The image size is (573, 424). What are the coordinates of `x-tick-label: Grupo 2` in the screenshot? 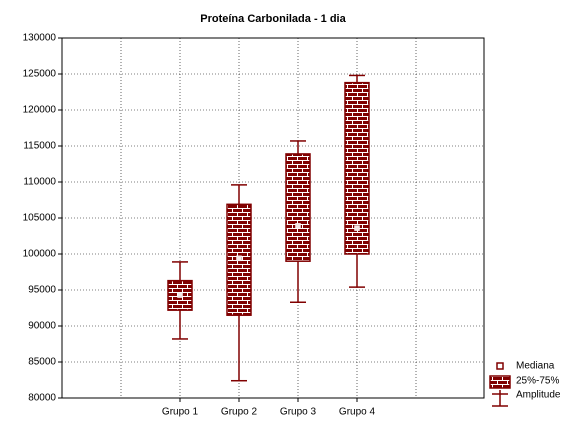 It's located at (239, 412).